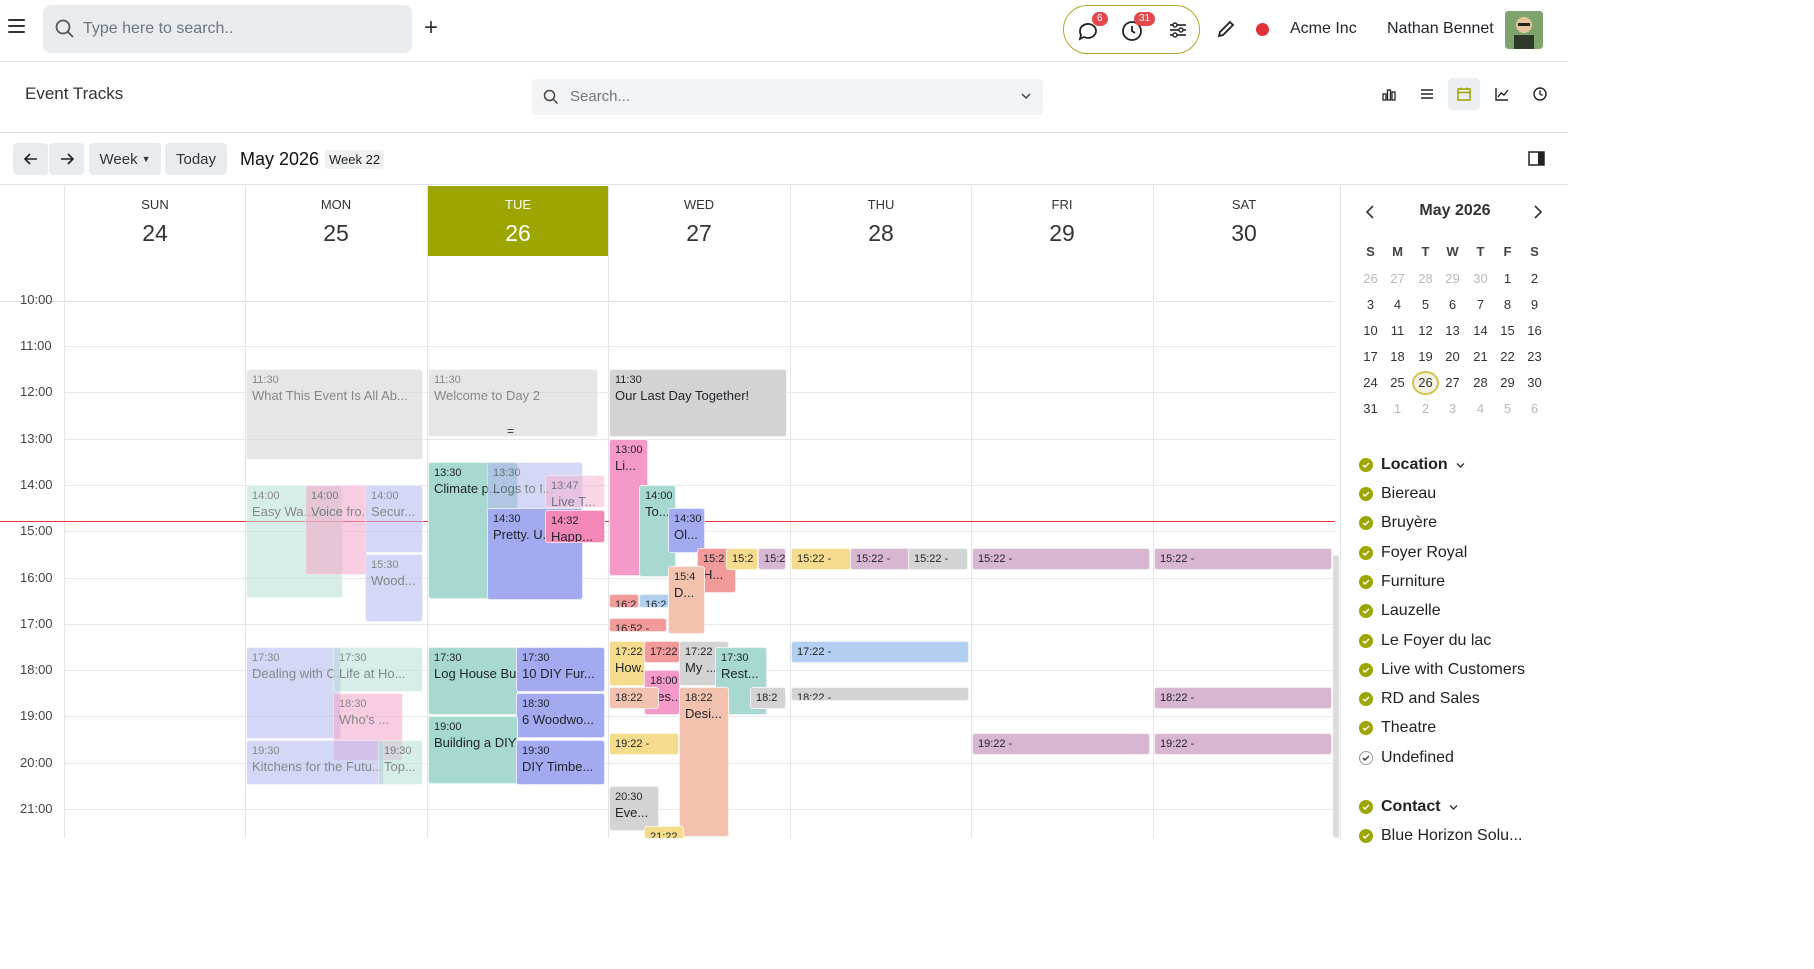 This screenshot has width=1814, height=969. I want to click on scale-dropdown: Week ▼, so click(125, 159).